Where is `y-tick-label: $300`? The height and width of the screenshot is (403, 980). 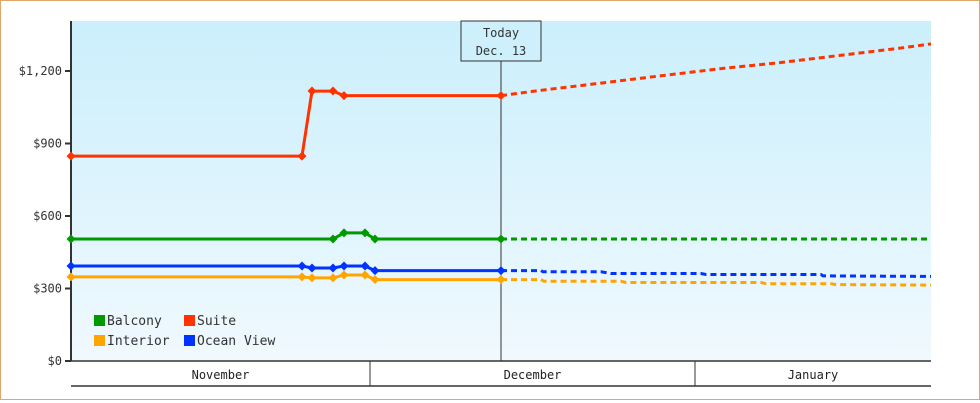 y-tick-label: $300 is located at coordinates (47, 289).